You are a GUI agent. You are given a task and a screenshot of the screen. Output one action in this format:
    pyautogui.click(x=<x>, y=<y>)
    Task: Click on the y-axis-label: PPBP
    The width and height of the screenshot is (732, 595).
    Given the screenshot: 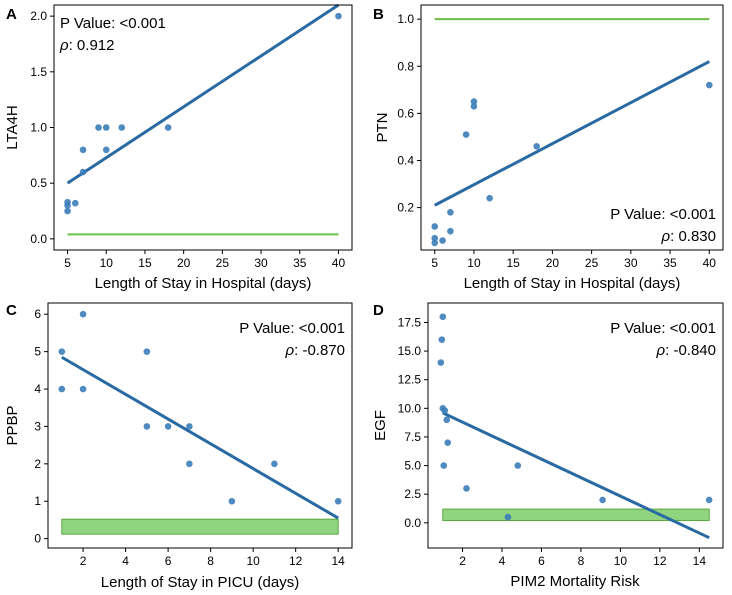 What is the action you would take?
    pyautogui.click(x=12, y=425)
    